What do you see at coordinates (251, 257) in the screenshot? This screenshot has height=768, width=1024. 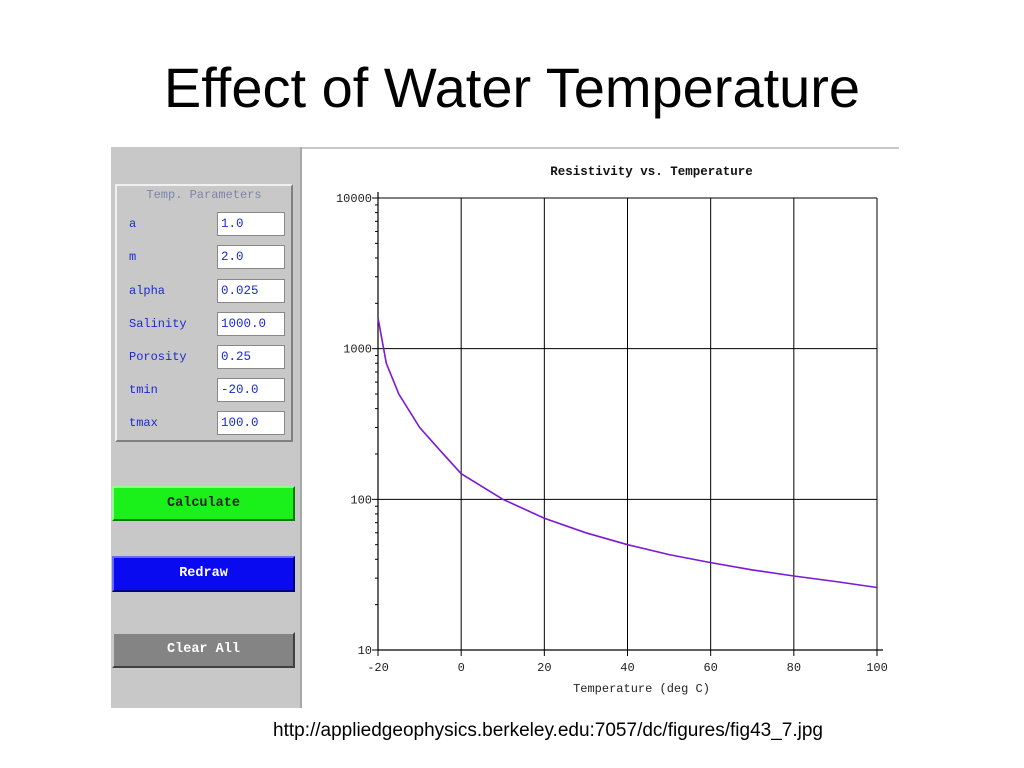 I see `param-input-m` at bounding box center [251, 257].